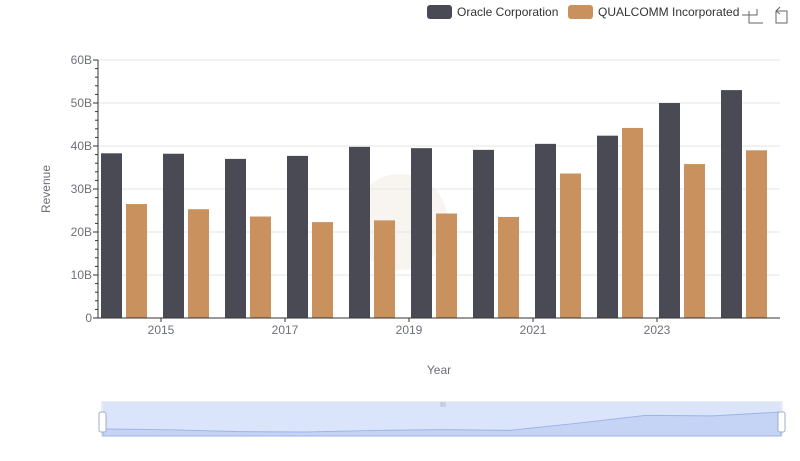 The image size is (800, 461). What do you see at coordinates (607, 226) in the screenshot?
I see `bar-oracle-2022` at bounding box center [607, 226].